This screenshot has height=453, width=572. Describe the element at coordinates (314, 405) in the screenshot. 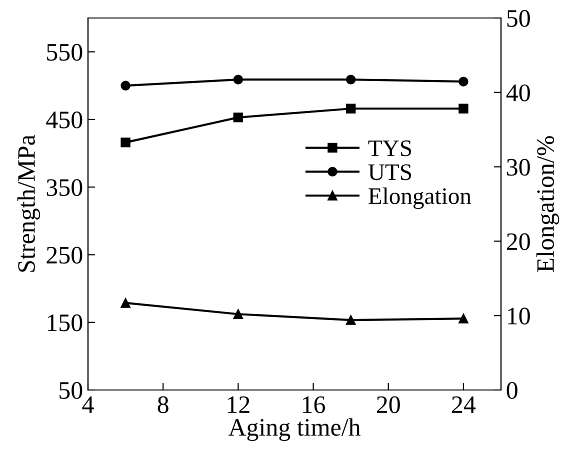

I see `x-tick-label: 16` at that location.